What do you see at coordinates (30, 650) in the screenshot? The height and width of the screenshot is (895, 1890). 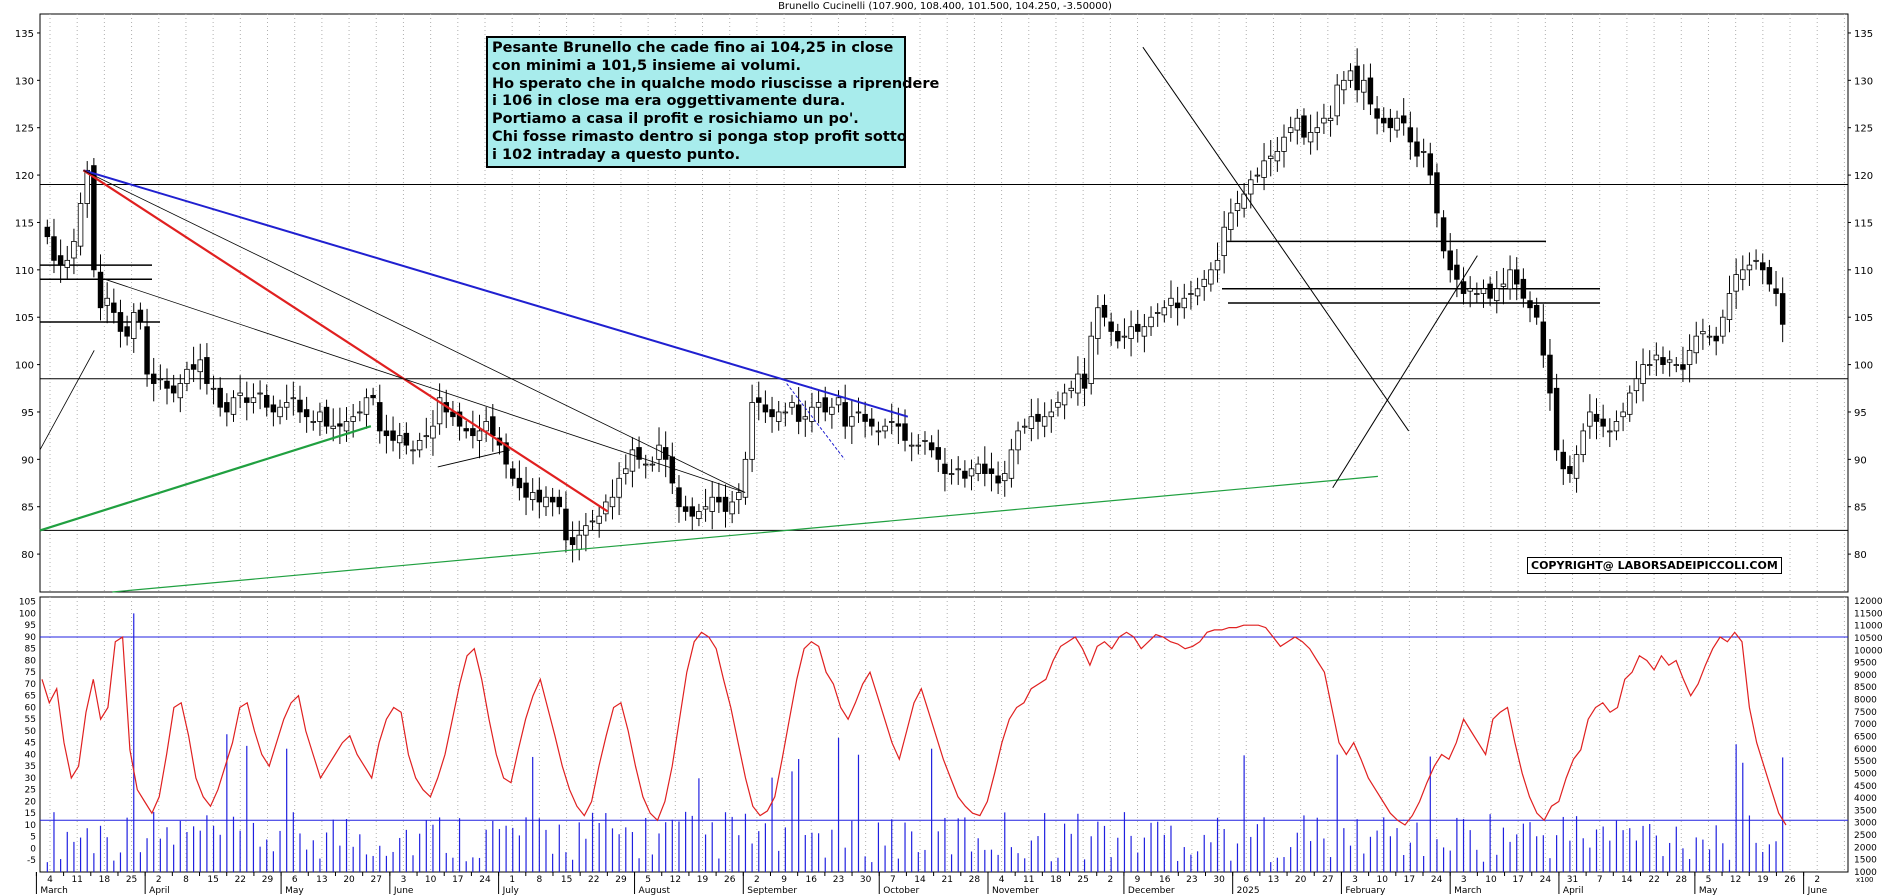 I see `oscillator-tick-label: 85` at bounding box center [30, 650].